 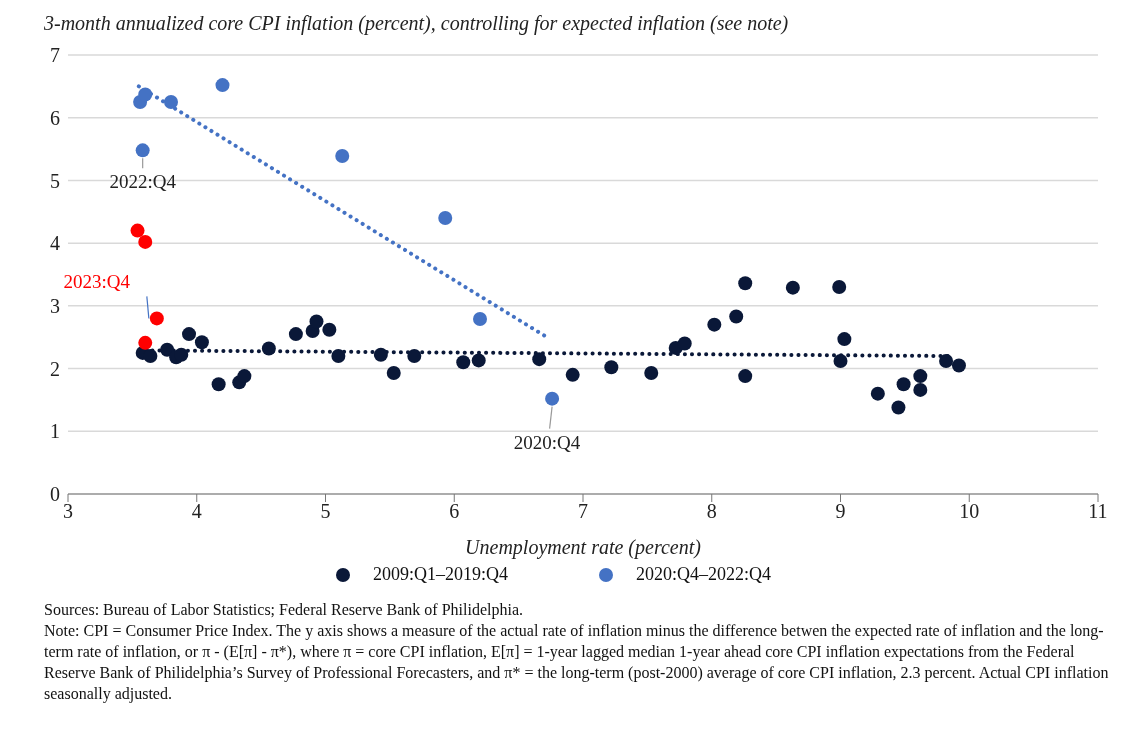 I want to click on x-tick-label: 5, so click(x=325, y=511).